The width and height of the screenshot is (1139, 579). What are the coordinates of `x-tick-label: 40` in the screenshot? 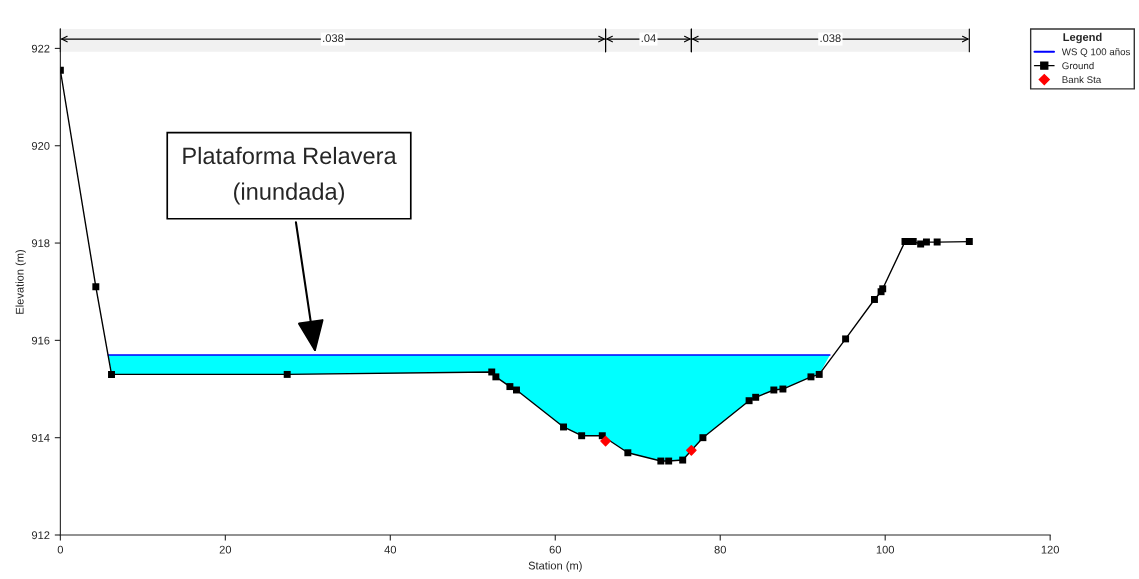 It's located at (390, 549).